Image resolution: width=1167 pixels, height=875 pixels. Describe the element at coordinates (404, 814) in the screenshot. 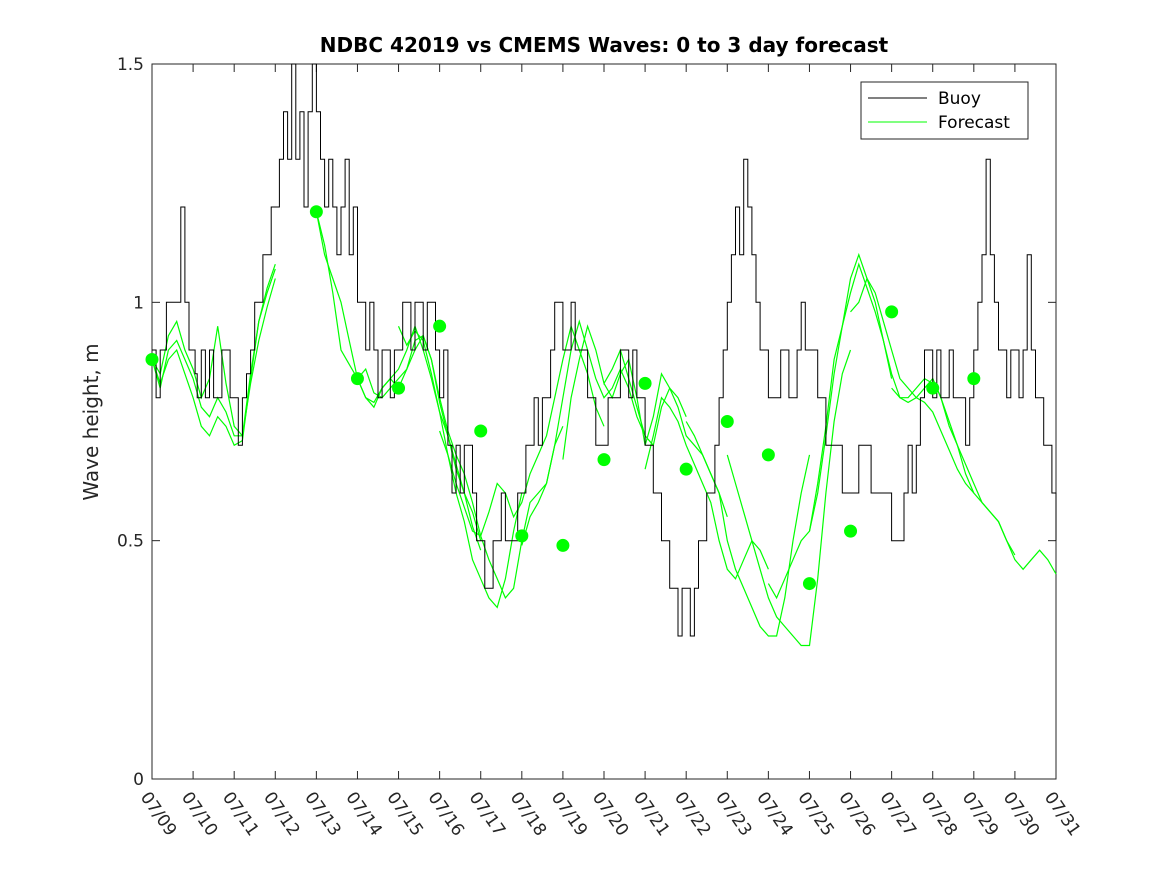

I see `x-tick-label: 07/15` at that location.